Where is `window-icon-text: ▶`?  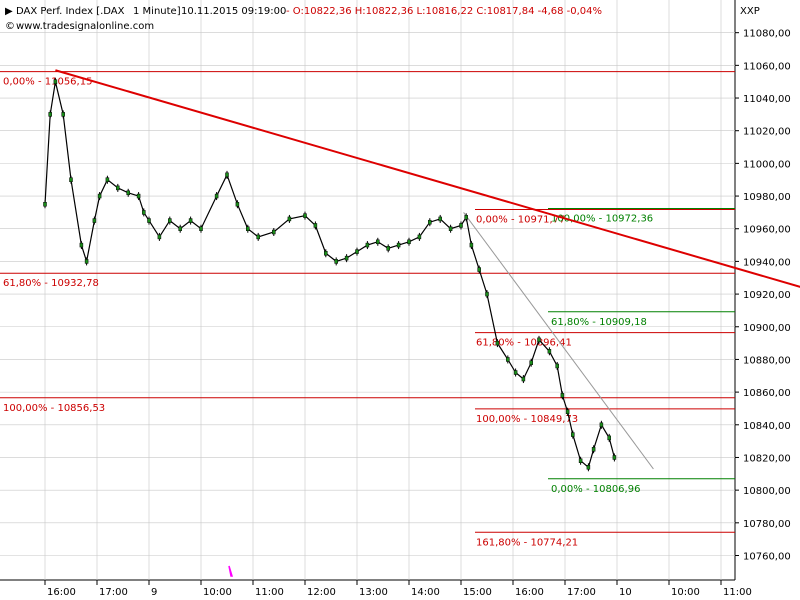
window-icon-text: ▶ is located at coordinates (9, 11).